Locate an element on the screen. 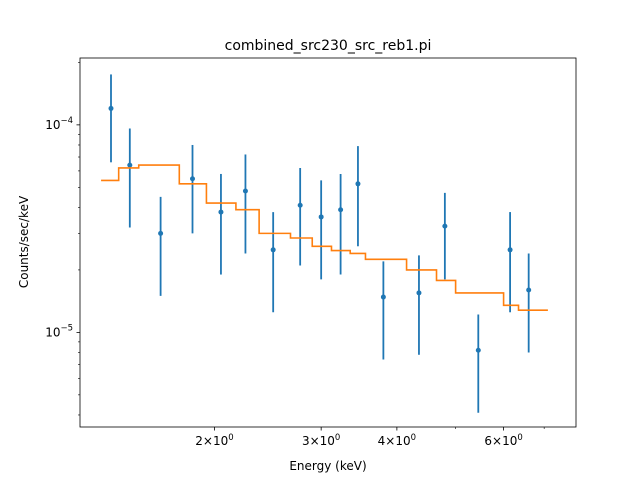 This screenshot has width=640, height=480. y-tick-label: 10⁻⁵ is located at coordinates (59, 331).